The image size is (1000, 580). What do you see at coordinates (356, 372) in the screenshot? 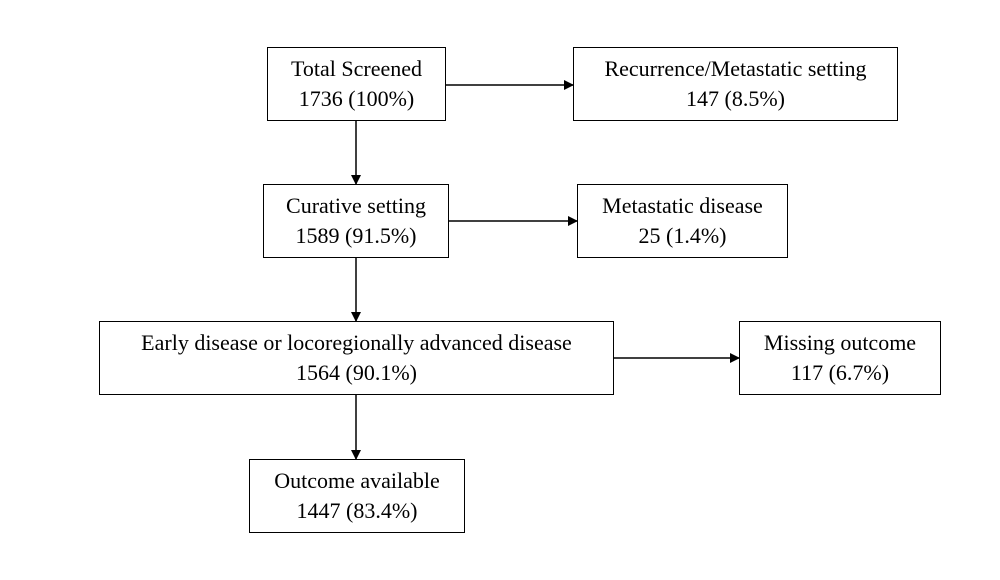
I see `node-count: 1564 (90.1%)` at bounding box center [356, 372].